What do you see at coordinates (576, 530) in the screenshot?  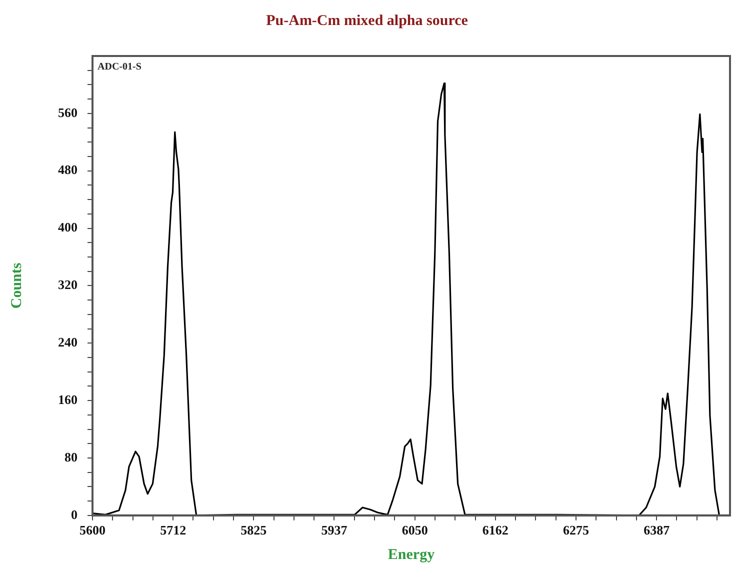 I see `x-tick-label: 6275` at bounding box center [576, 530].